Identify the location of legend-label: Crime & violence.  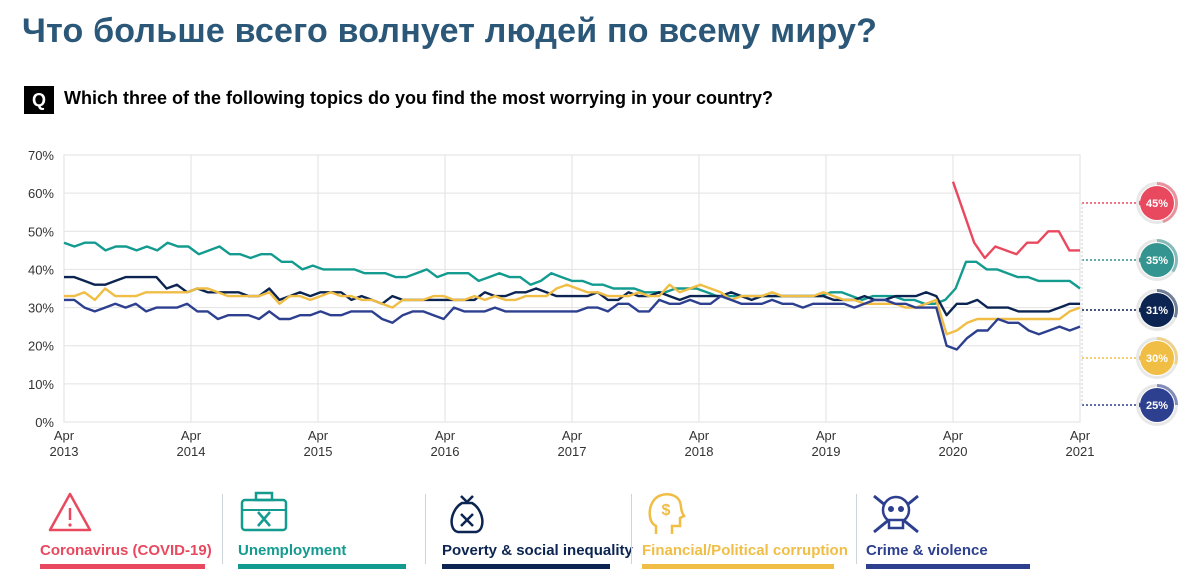
(927, 550).